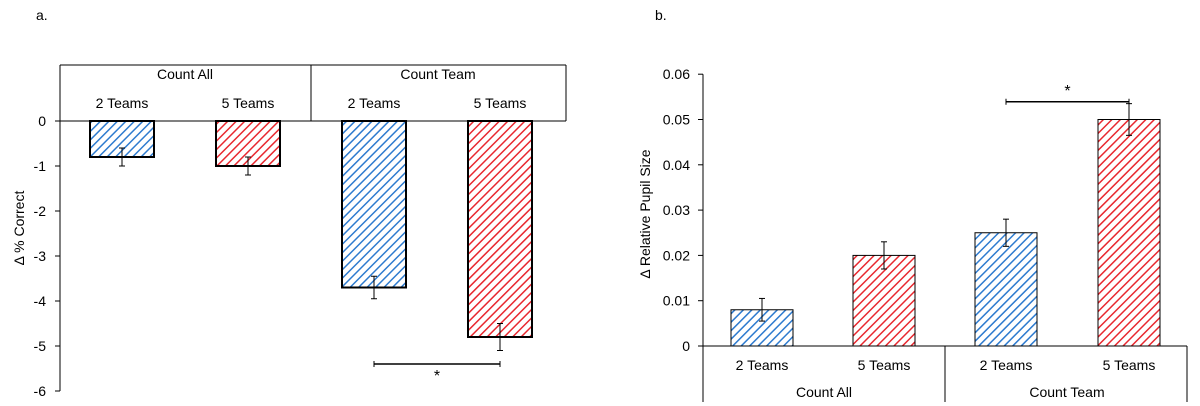 This screenshot has width=1200, height=406. I want to click on y-tick-label: -5, so click(40, 346).